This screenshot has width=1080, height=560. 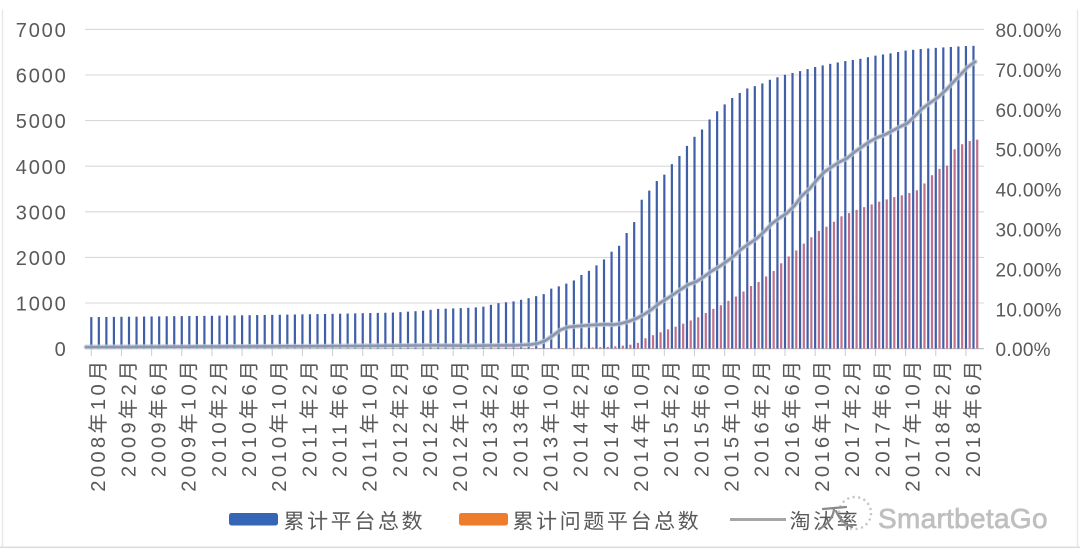 What do you see at coordinates (42, 259) in the screenshot?
I see `svg-text: 2000` at bounding box center [42, 259].